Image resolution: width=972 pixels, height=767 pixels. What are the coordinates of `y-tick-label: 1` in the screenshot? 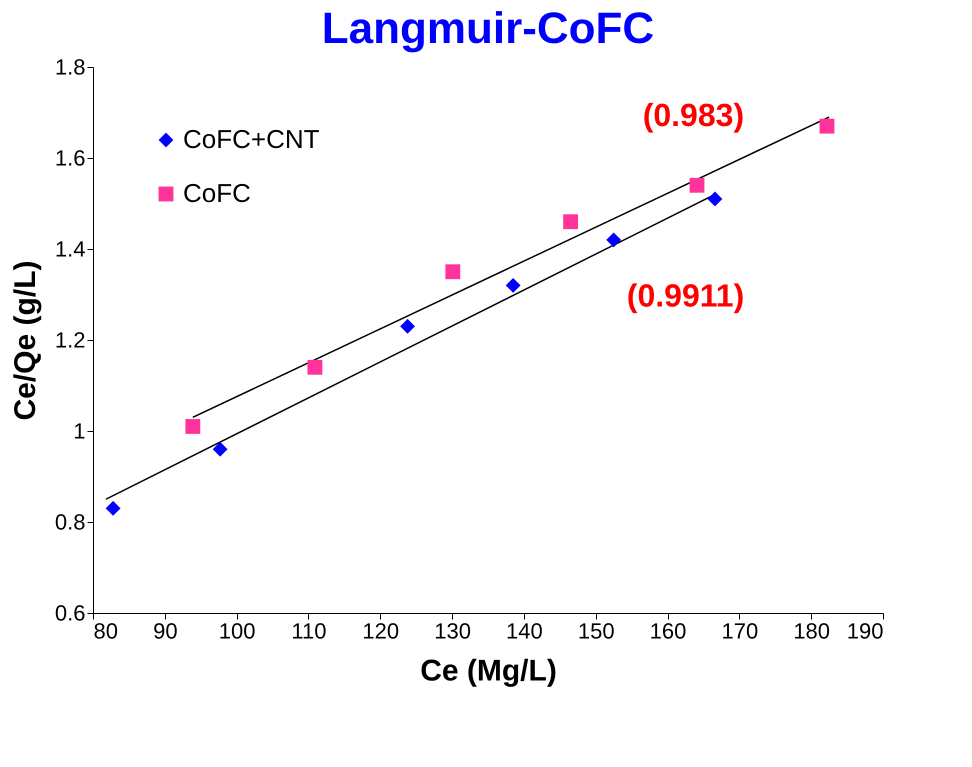 It's located at (79, 431).